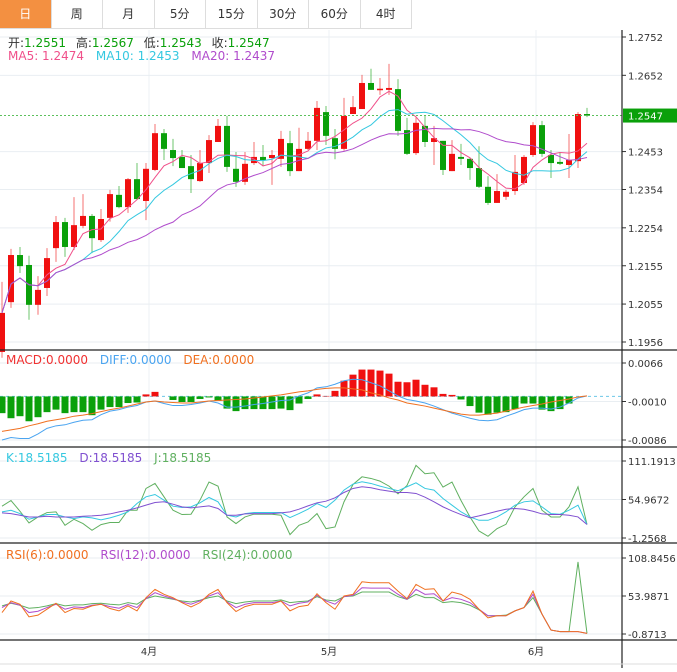 The height and width of the screenshot is (672, 677). I want to click on tab-3: 5分, so click(180, 14).